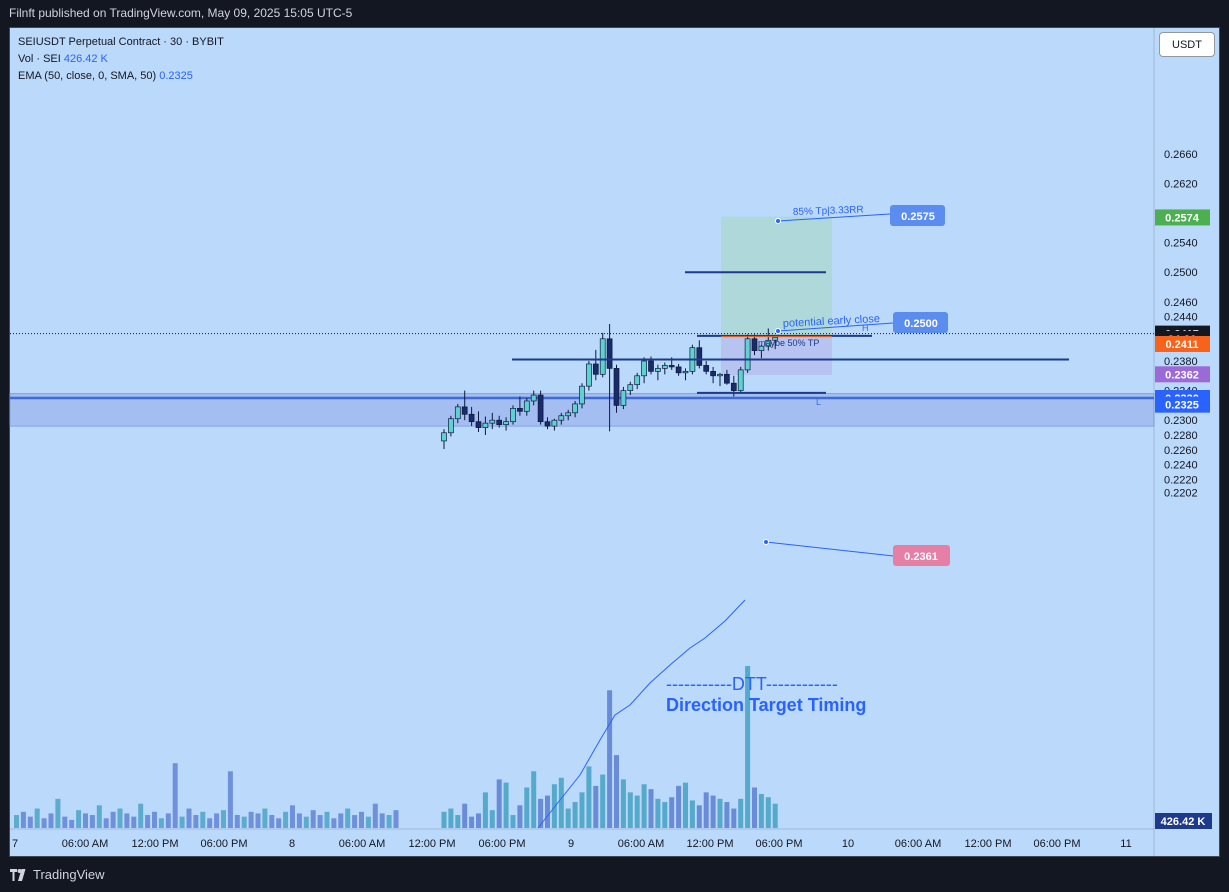 This screenshot has height=892, width=1229. Describe the element at coordinates (778, 221) in the screenshot. I see `tp-callout-anchor` at that location.